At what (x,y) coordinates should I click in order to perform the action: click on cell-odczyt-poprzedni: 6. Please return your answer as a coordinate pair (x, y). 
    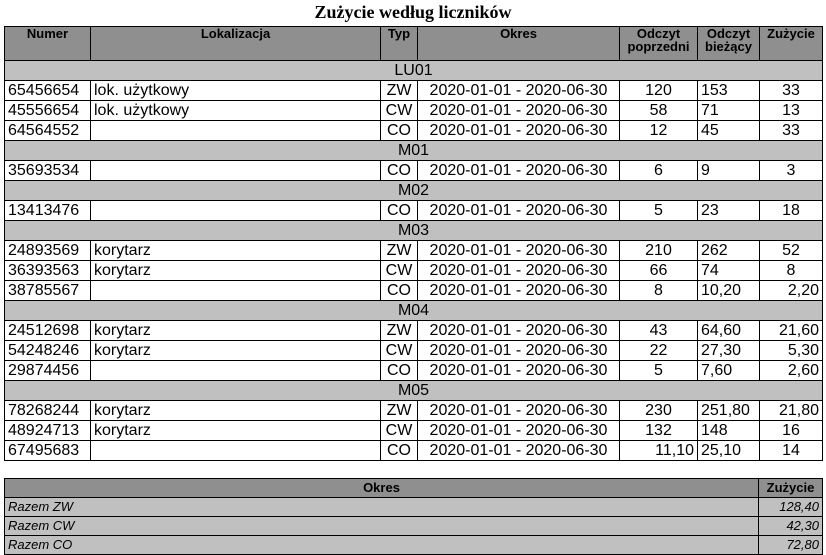
    Looking at the image, I should click on (658, 170).